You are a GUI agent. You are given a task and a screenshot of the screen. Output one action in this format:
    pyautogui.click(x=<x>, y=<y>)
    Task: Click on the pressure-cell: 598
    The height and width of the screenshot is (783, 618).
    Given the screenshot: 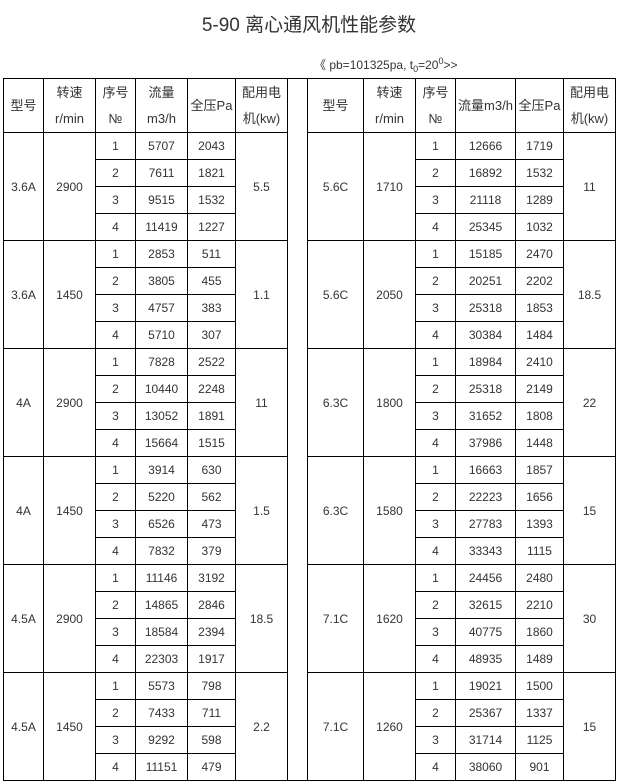 What is the action you would take?
    pyautogui.click(x=211, y=740)
    